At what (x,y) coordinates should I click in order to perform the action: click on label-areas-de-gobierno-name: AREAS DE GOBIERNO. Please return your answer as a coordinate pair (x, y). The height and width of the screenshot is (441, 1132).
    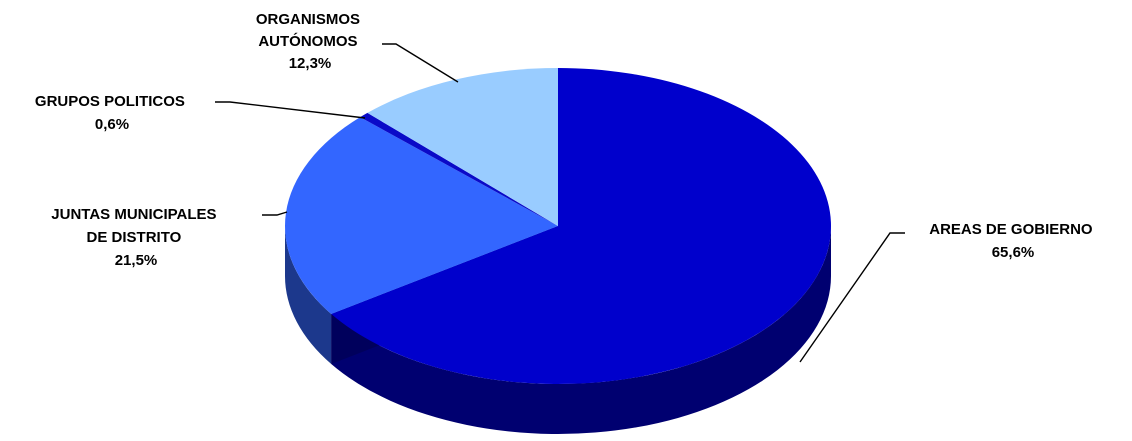
    Looking at the image, I should click on (1011, 229).